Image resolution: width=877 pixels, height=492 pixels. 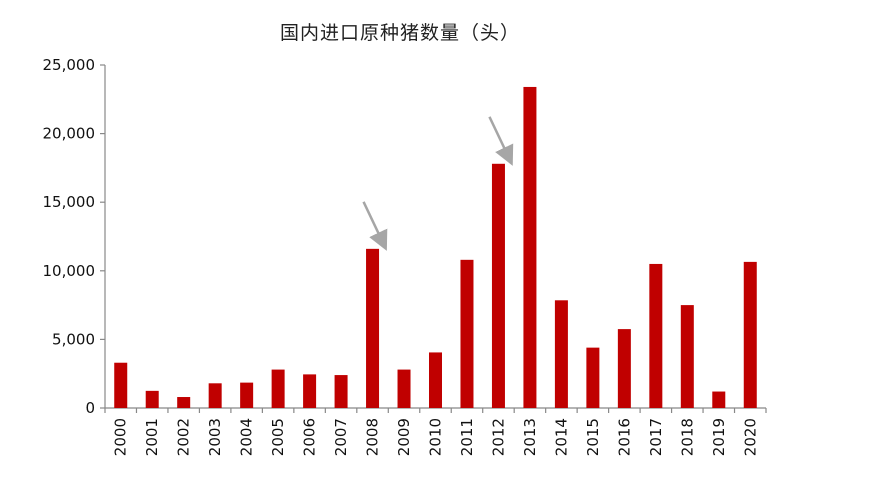 What do you see at coordinates (750, 437) in the screenshot?
I see `x-tick-label: 2020` at bounding box center [750, 437].